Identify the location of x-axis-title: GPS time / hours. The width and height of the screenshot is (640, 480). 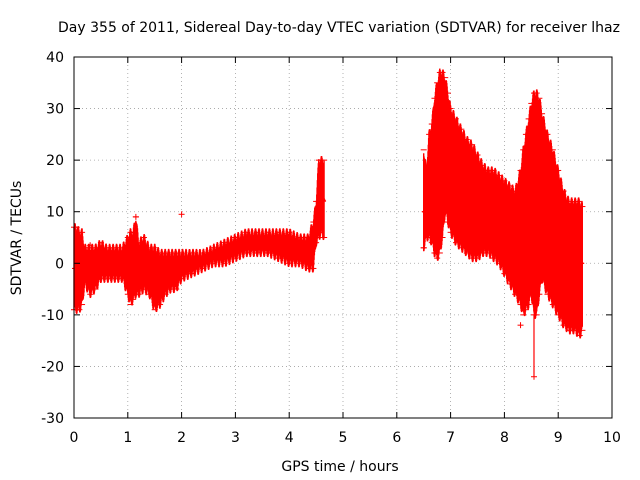
(339, 467).